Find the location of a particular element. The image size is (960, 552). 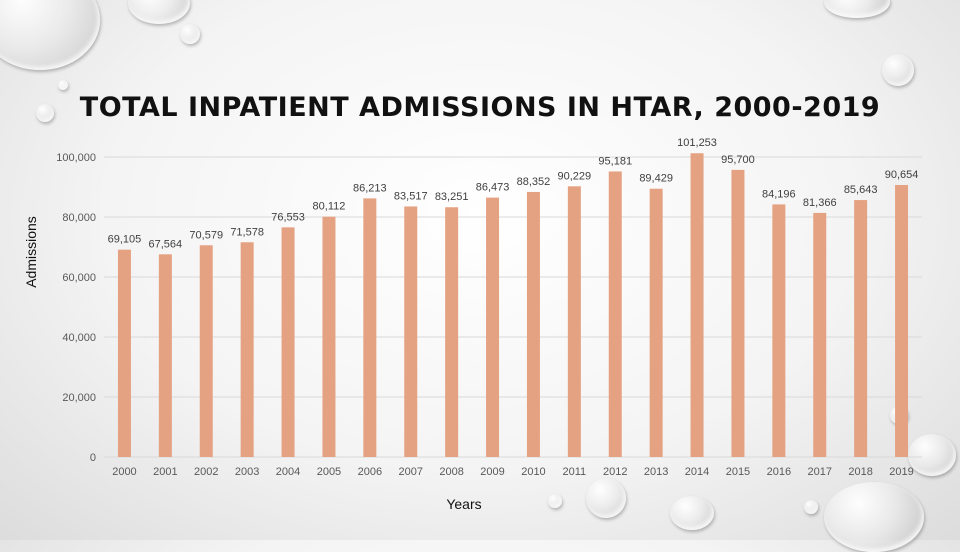

x-tick-label: 2007 is located at coordinates (411, 472).